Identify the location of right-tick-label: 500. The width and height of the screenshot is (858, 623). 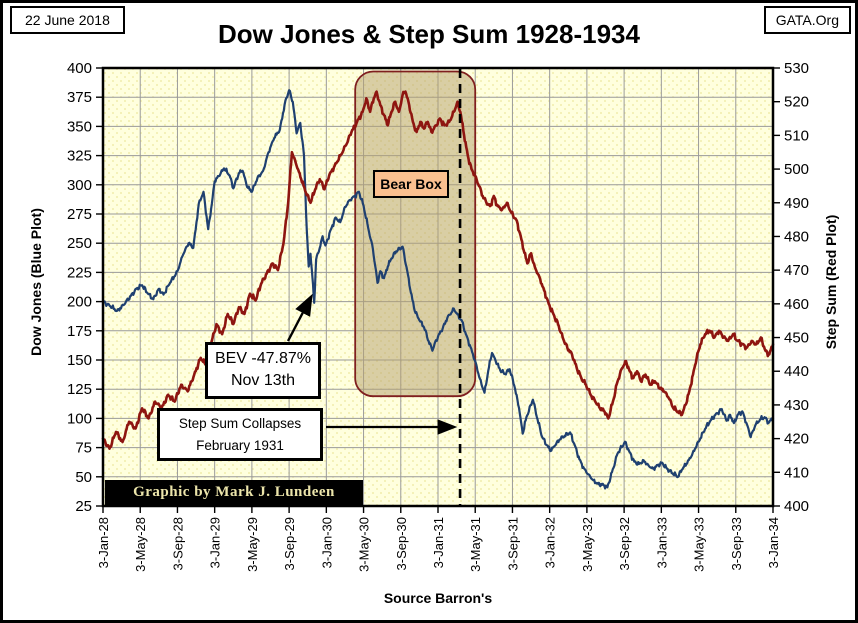
(796, 169).